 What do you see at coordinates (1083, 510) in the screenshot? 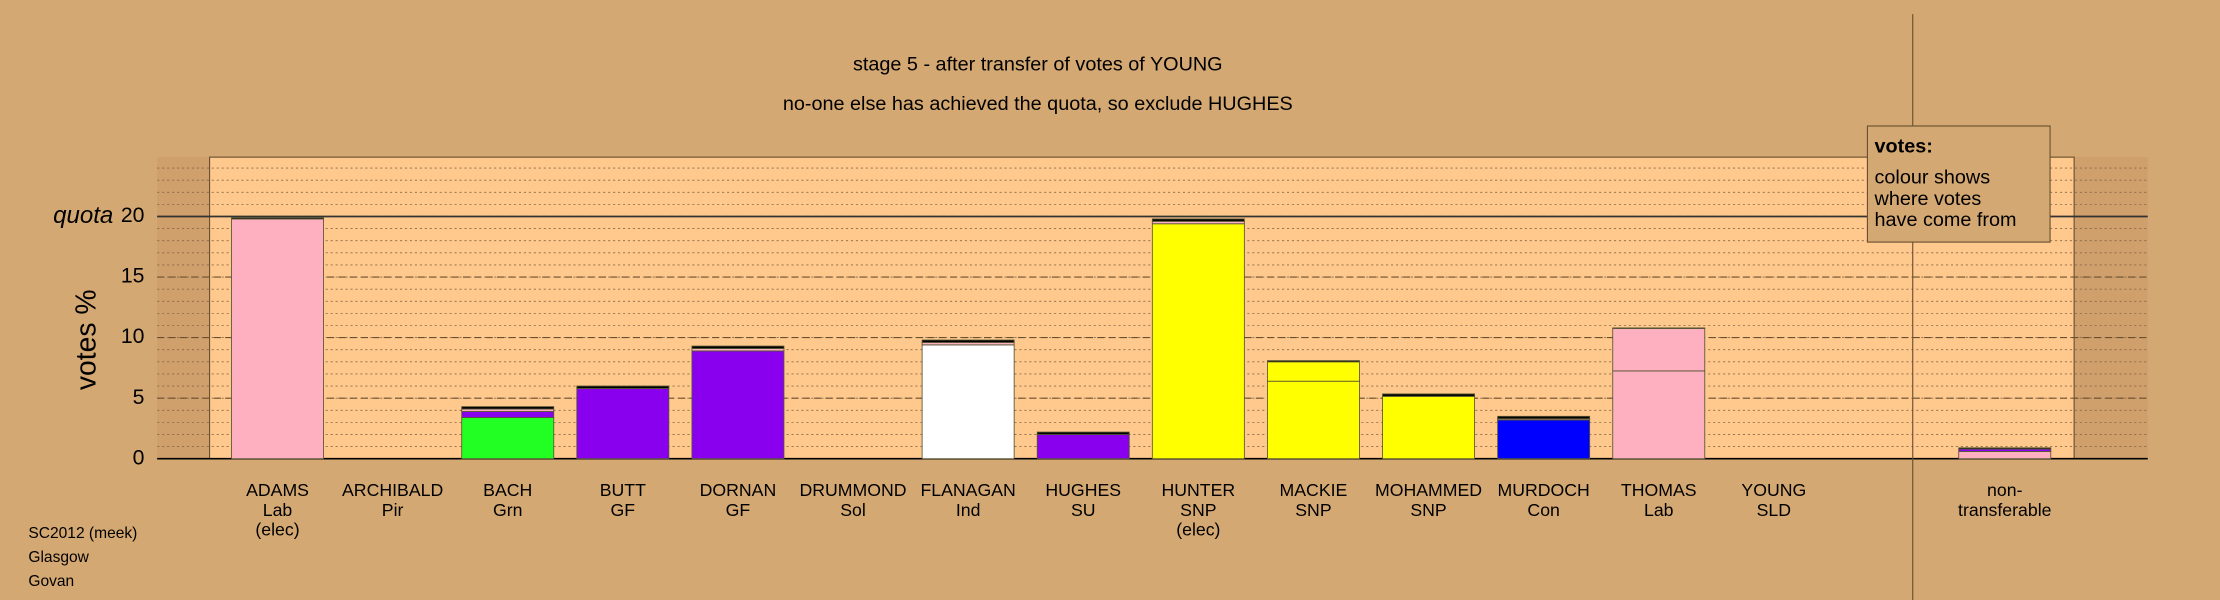
I see `x-tick-label: SU` at bounding box center [1083, 510].